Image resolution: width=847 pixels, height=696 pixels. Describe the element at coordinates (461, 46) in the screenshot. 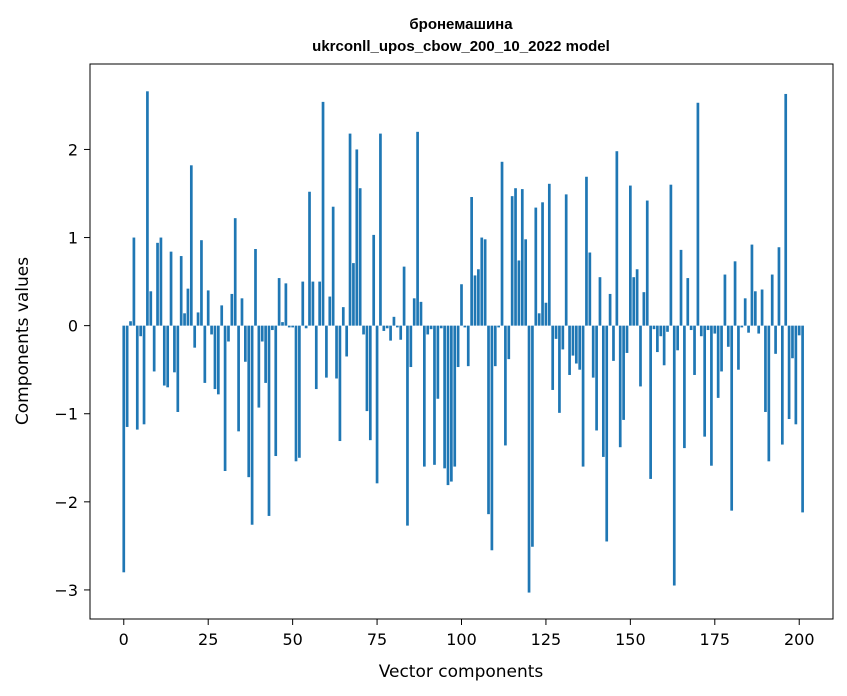

I see `chart-title-line2: ukrconll_upos_cbow_200_10_2022 model` at that location.